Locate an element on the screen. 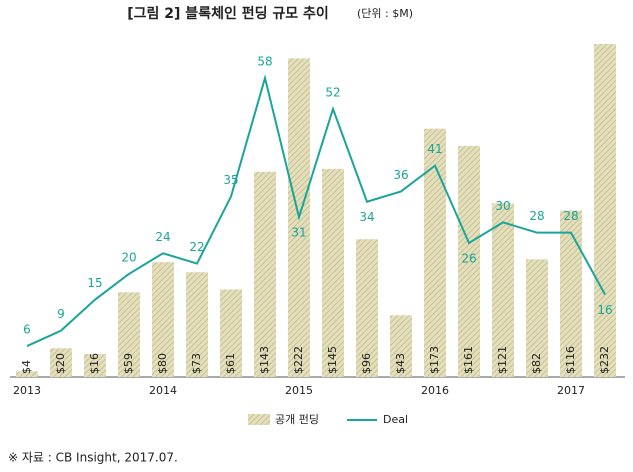 This screenshot has width=633, height=472. bar-value-label: $96 is located at coordinates (366, 363).